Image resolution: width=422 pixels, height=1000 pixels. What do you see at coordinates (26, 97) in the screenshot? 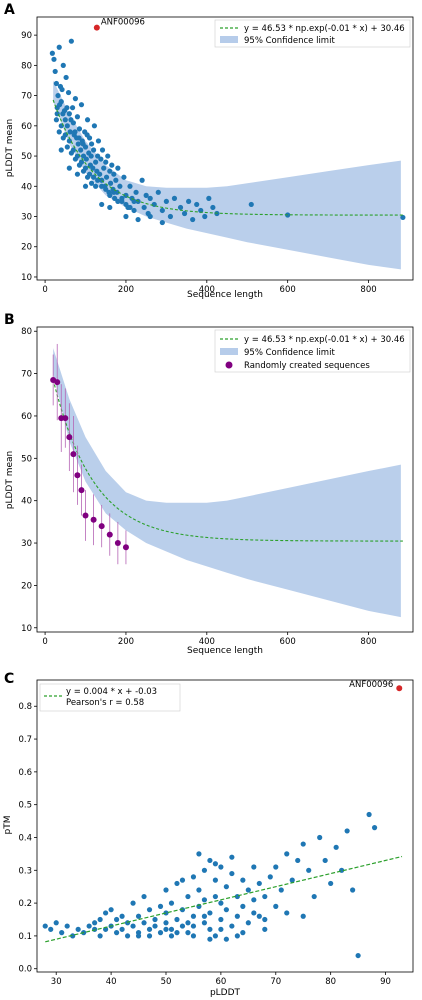
I see `panel-a-ytick-label: 70` at bounding box center [26, 97].